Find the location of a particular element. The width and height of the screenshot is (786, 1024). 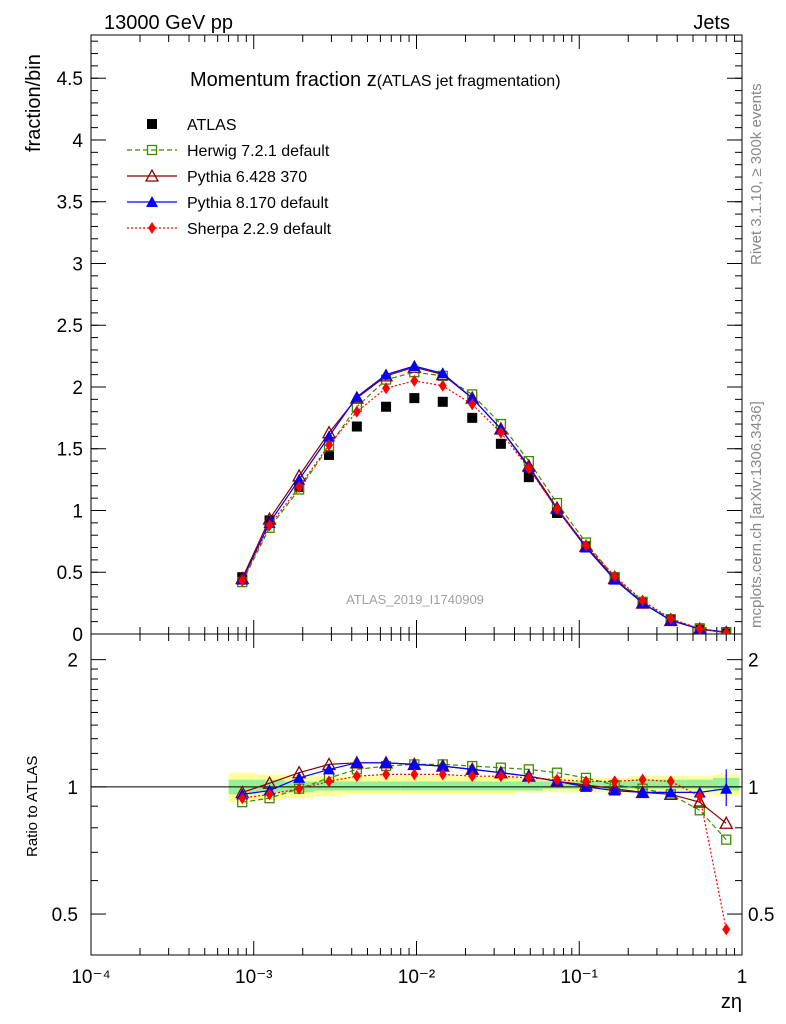

y-axis-label: fraction/bin is located at coordinates (34, 103).